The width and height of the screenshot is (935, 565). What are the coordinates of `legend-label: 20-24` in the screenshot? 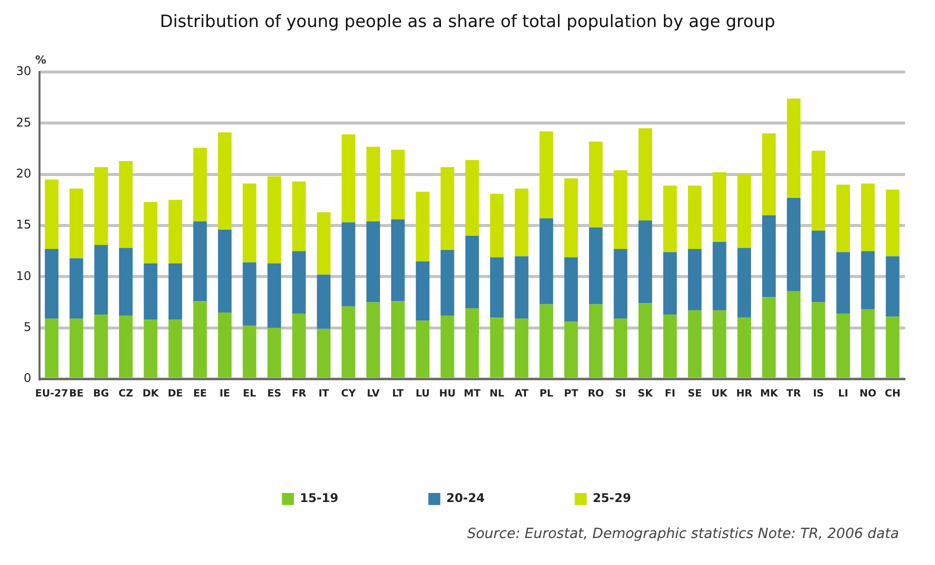 It's located at (465, 498).